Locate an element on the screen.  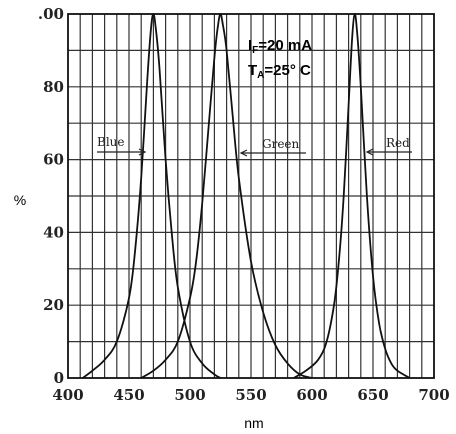
series-label-red: Red is located at coordinates (388, 146).